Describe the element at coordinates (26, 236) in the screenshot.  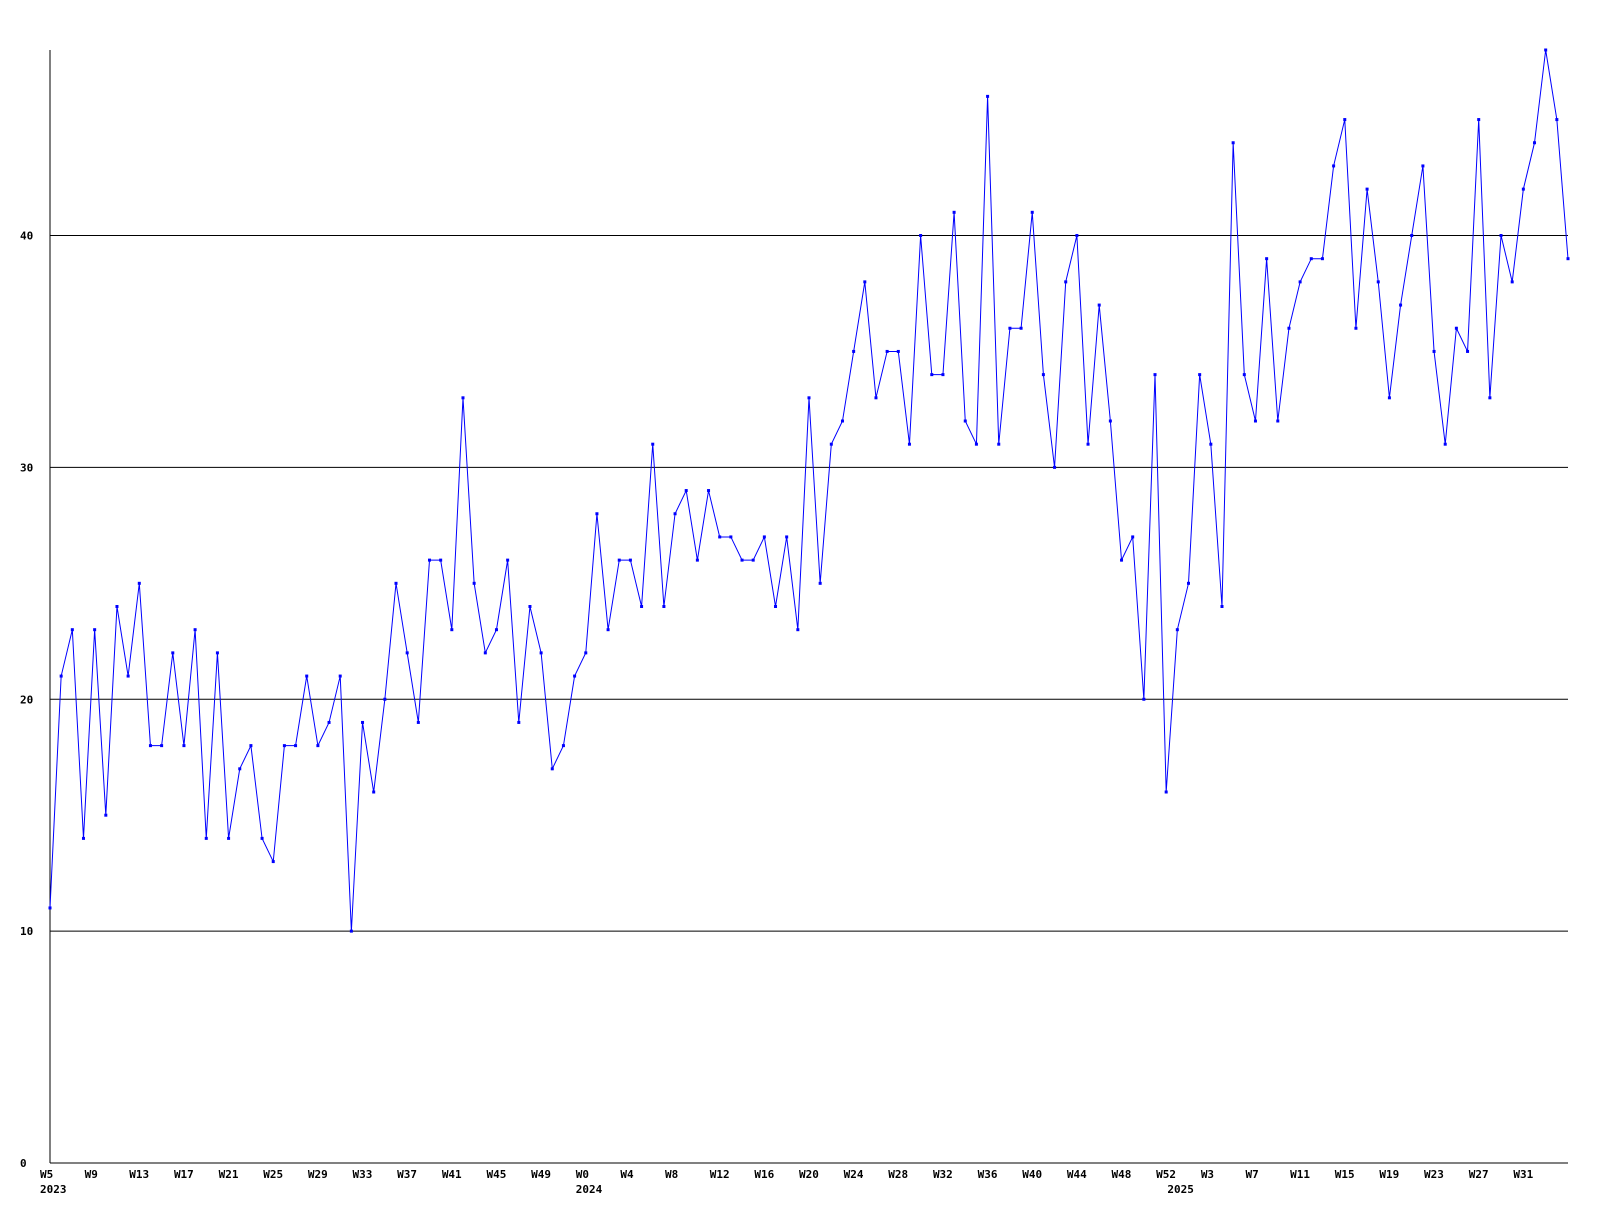
I see `y-tick-label-40: 40` at that location.